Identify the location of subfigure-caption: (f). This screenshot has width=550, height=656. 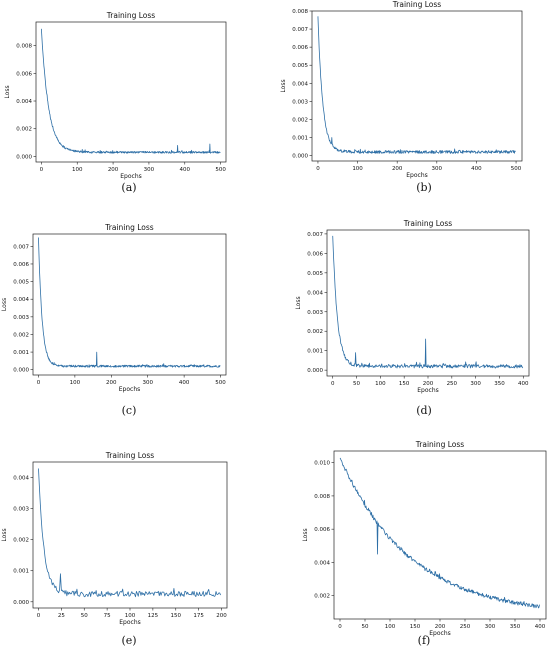
(424, 640).